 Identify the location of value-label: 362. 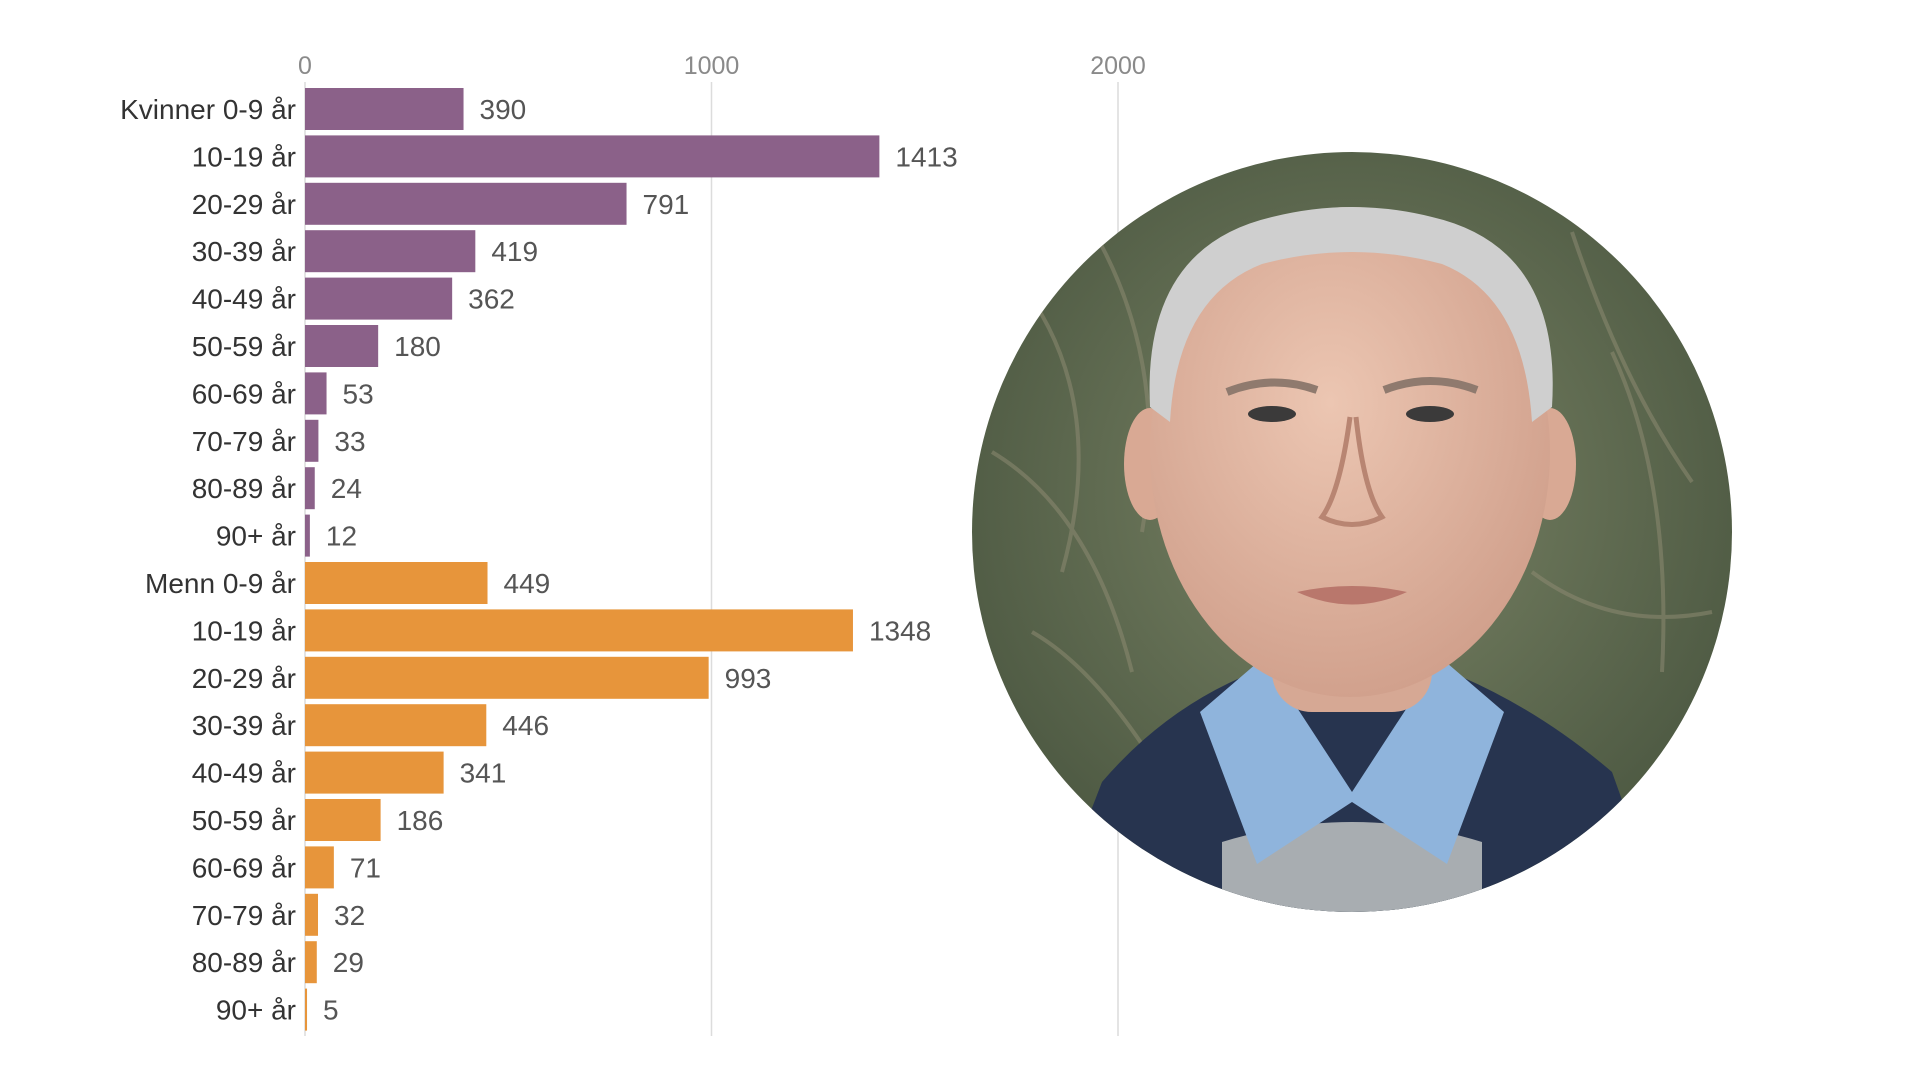
(491, 299).